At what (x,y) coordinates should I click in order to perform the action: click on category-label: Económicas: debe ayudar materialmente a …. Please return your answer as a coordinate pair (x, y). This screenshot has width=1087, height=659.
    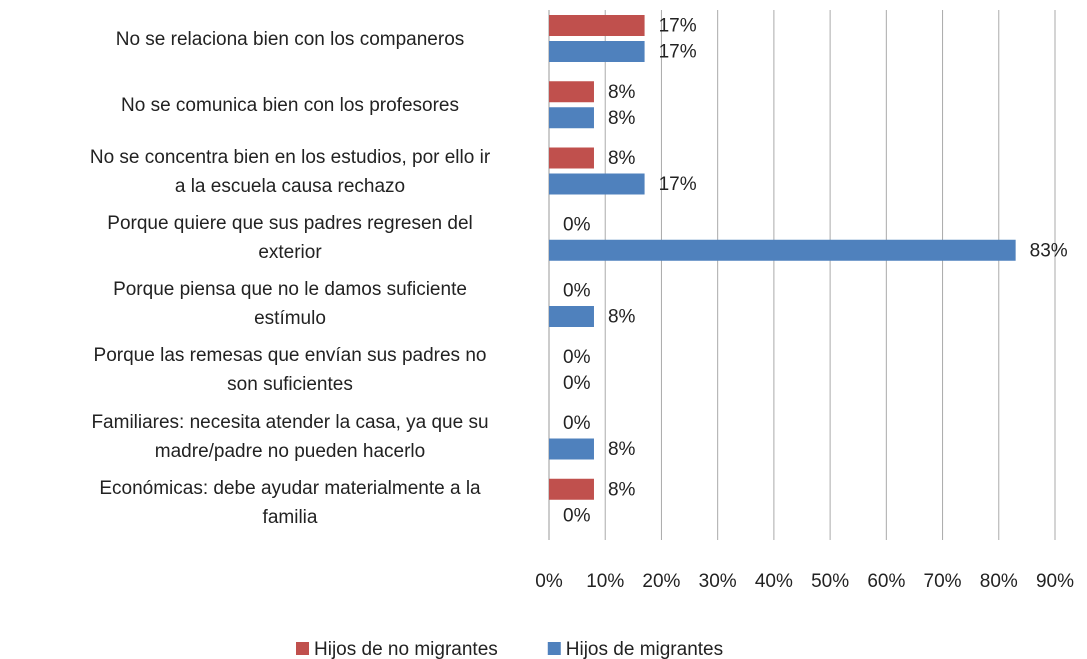
    Looking at the image, I should click on (290, 502).